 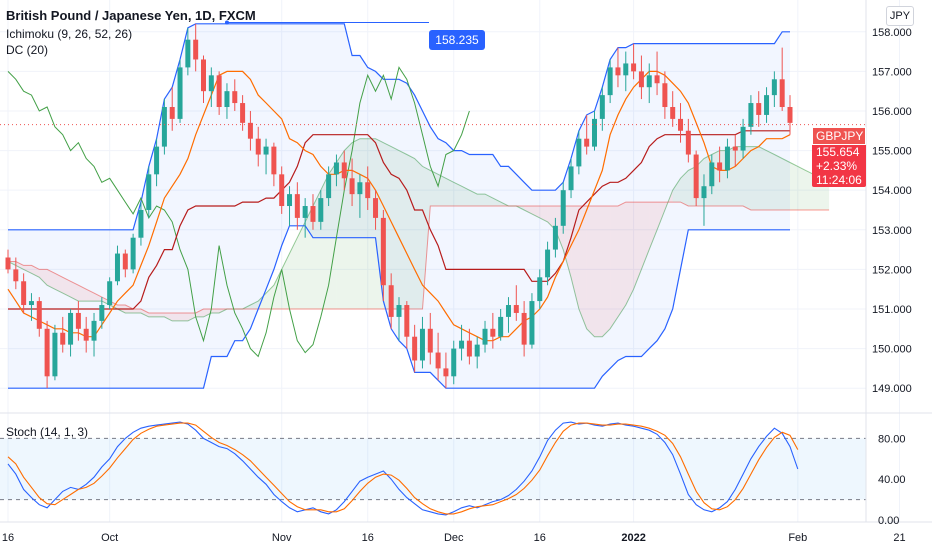 I want to click on high-price-label: 158.235, so click(x=457, y=40).